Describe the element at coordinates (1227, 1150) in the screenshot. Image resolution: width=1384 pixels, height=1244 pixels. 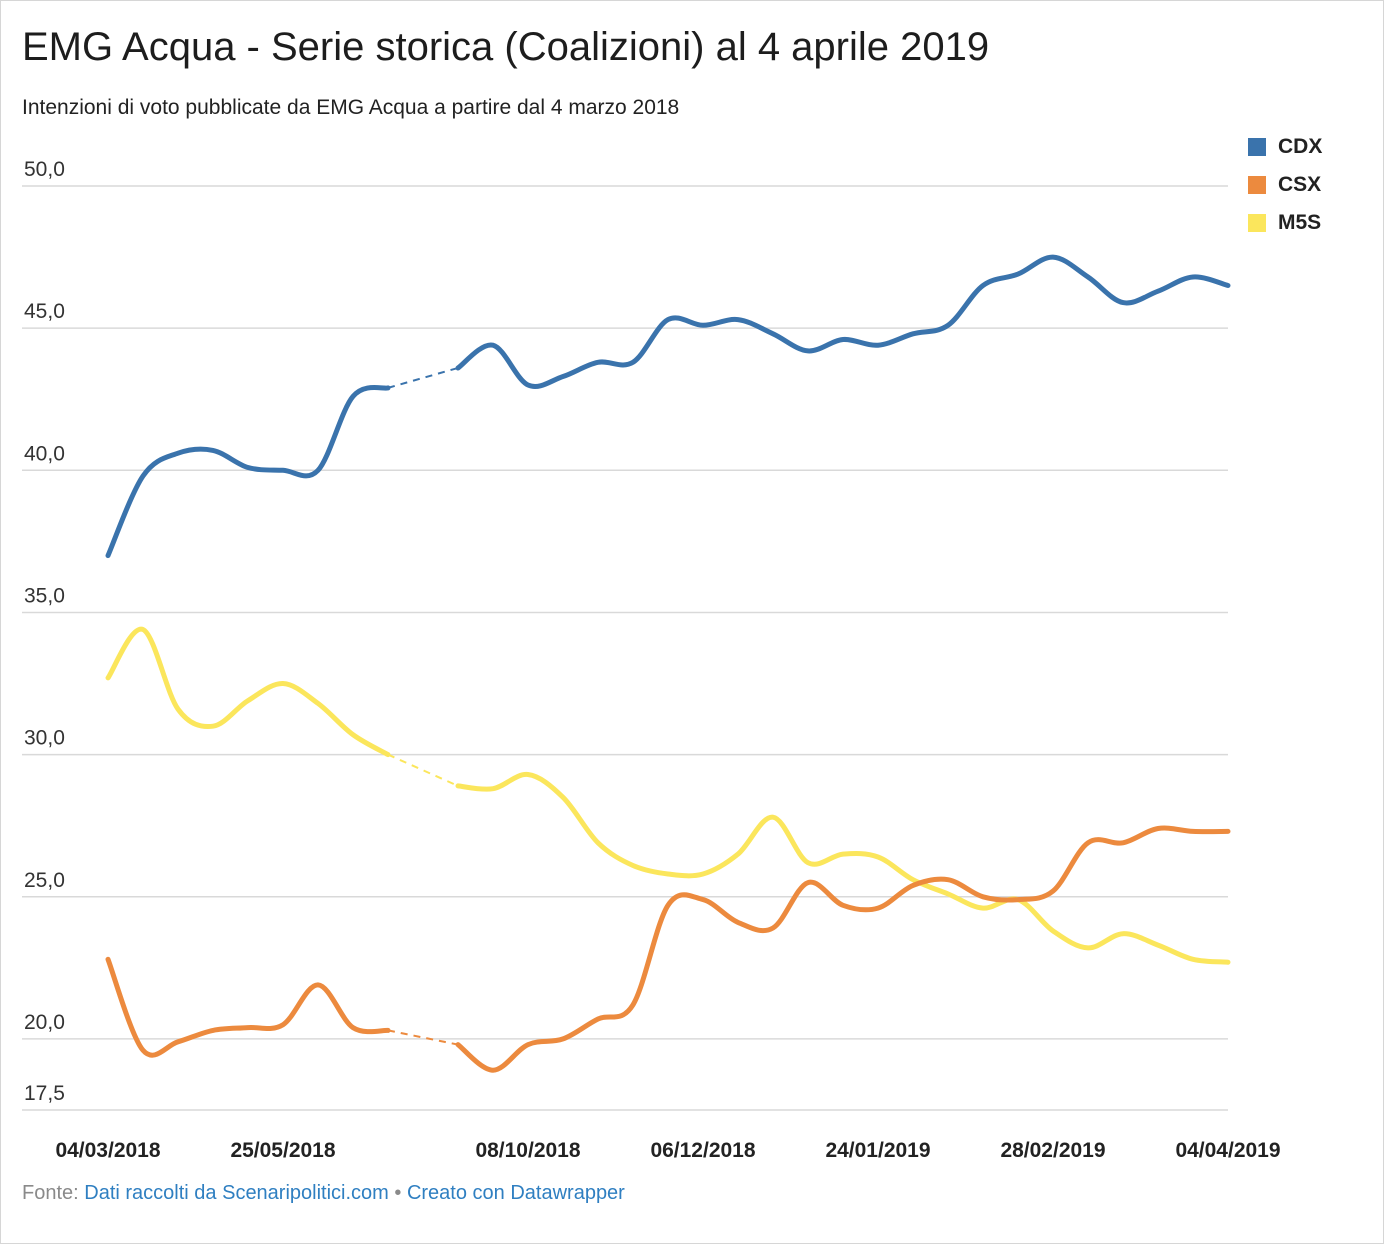
I see `x-tick-label: 04/04/2019` at that location.